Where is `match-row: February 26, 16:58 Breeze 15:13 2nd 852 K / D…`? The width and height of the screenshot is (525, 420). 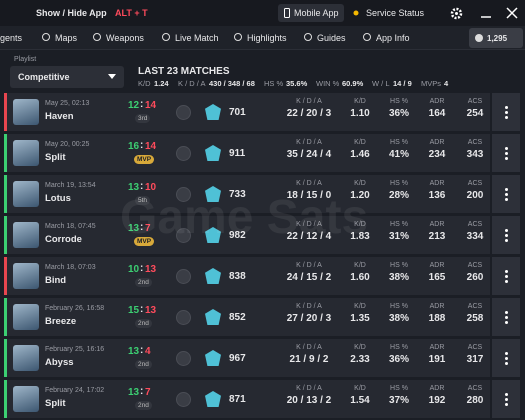
match-row: February 26, 16:58 Breeze 15:13 2nd 852 K / D… is located at coordinates (247, 317).